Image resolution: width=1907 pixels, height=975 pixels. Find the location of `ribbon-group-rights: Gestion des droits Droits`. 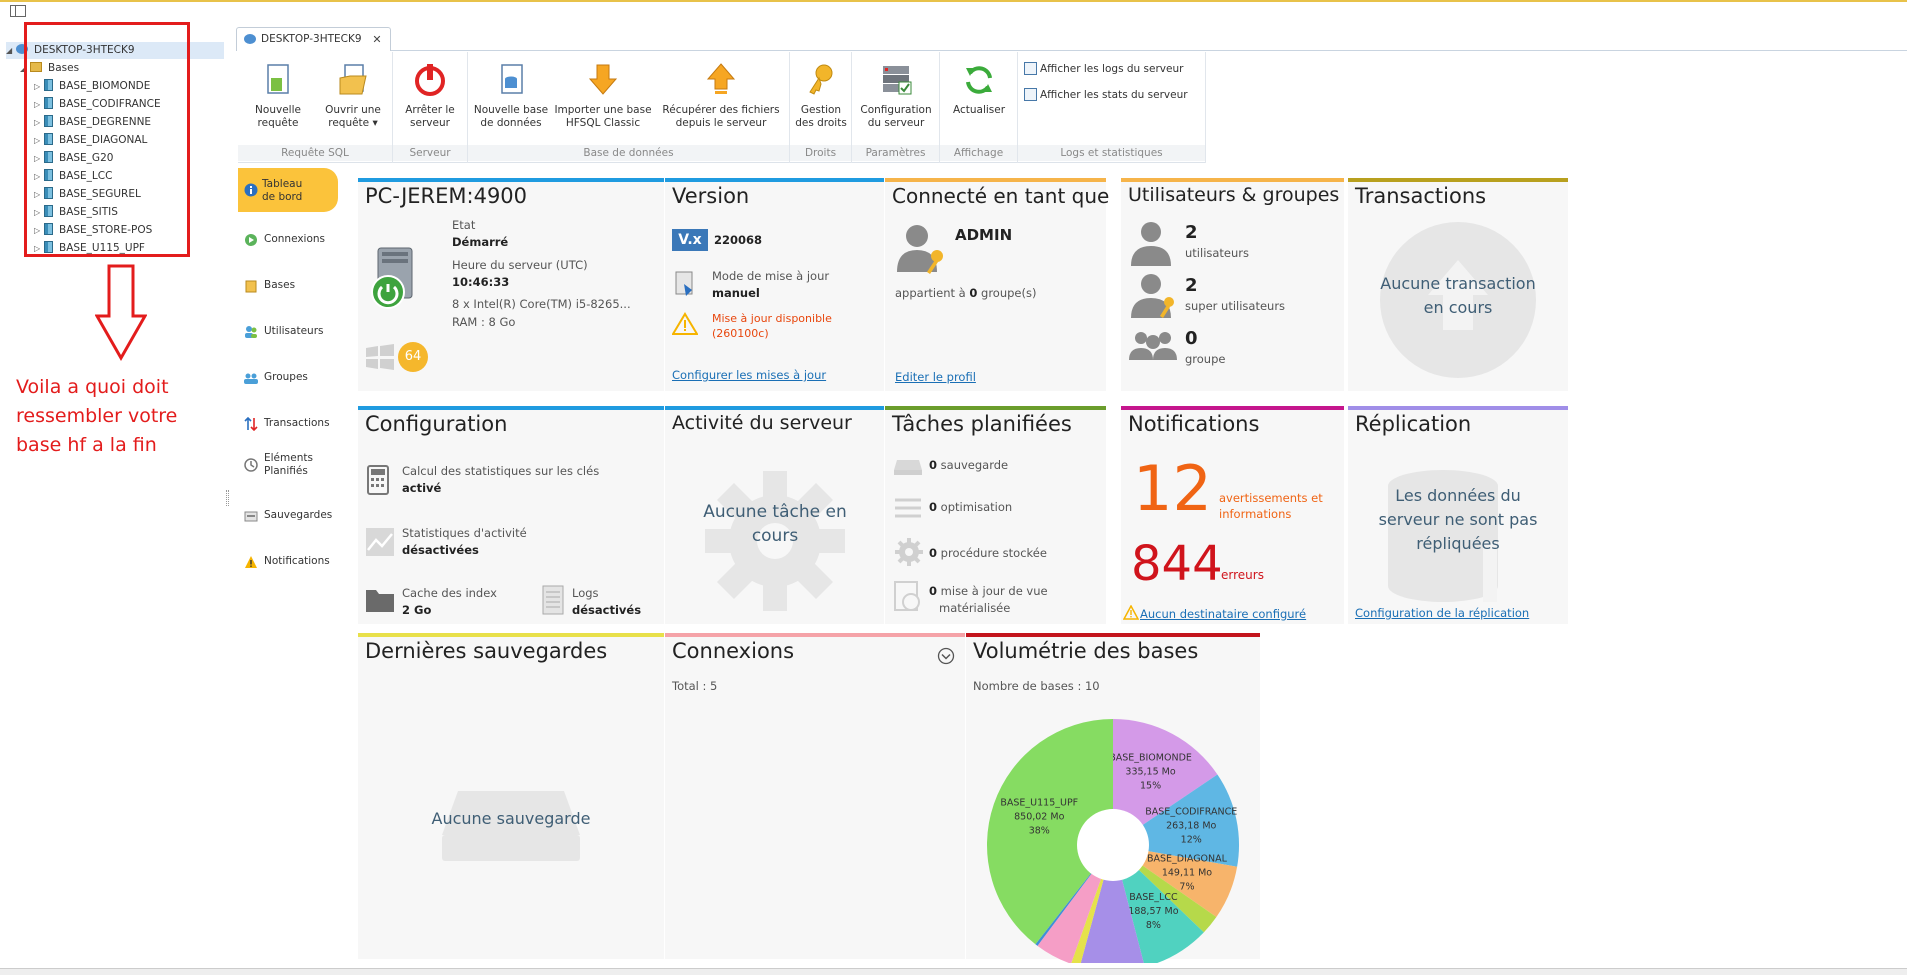

ribbon-group-rights: Gestion des droits Droits is located at coordinates (821, 107).